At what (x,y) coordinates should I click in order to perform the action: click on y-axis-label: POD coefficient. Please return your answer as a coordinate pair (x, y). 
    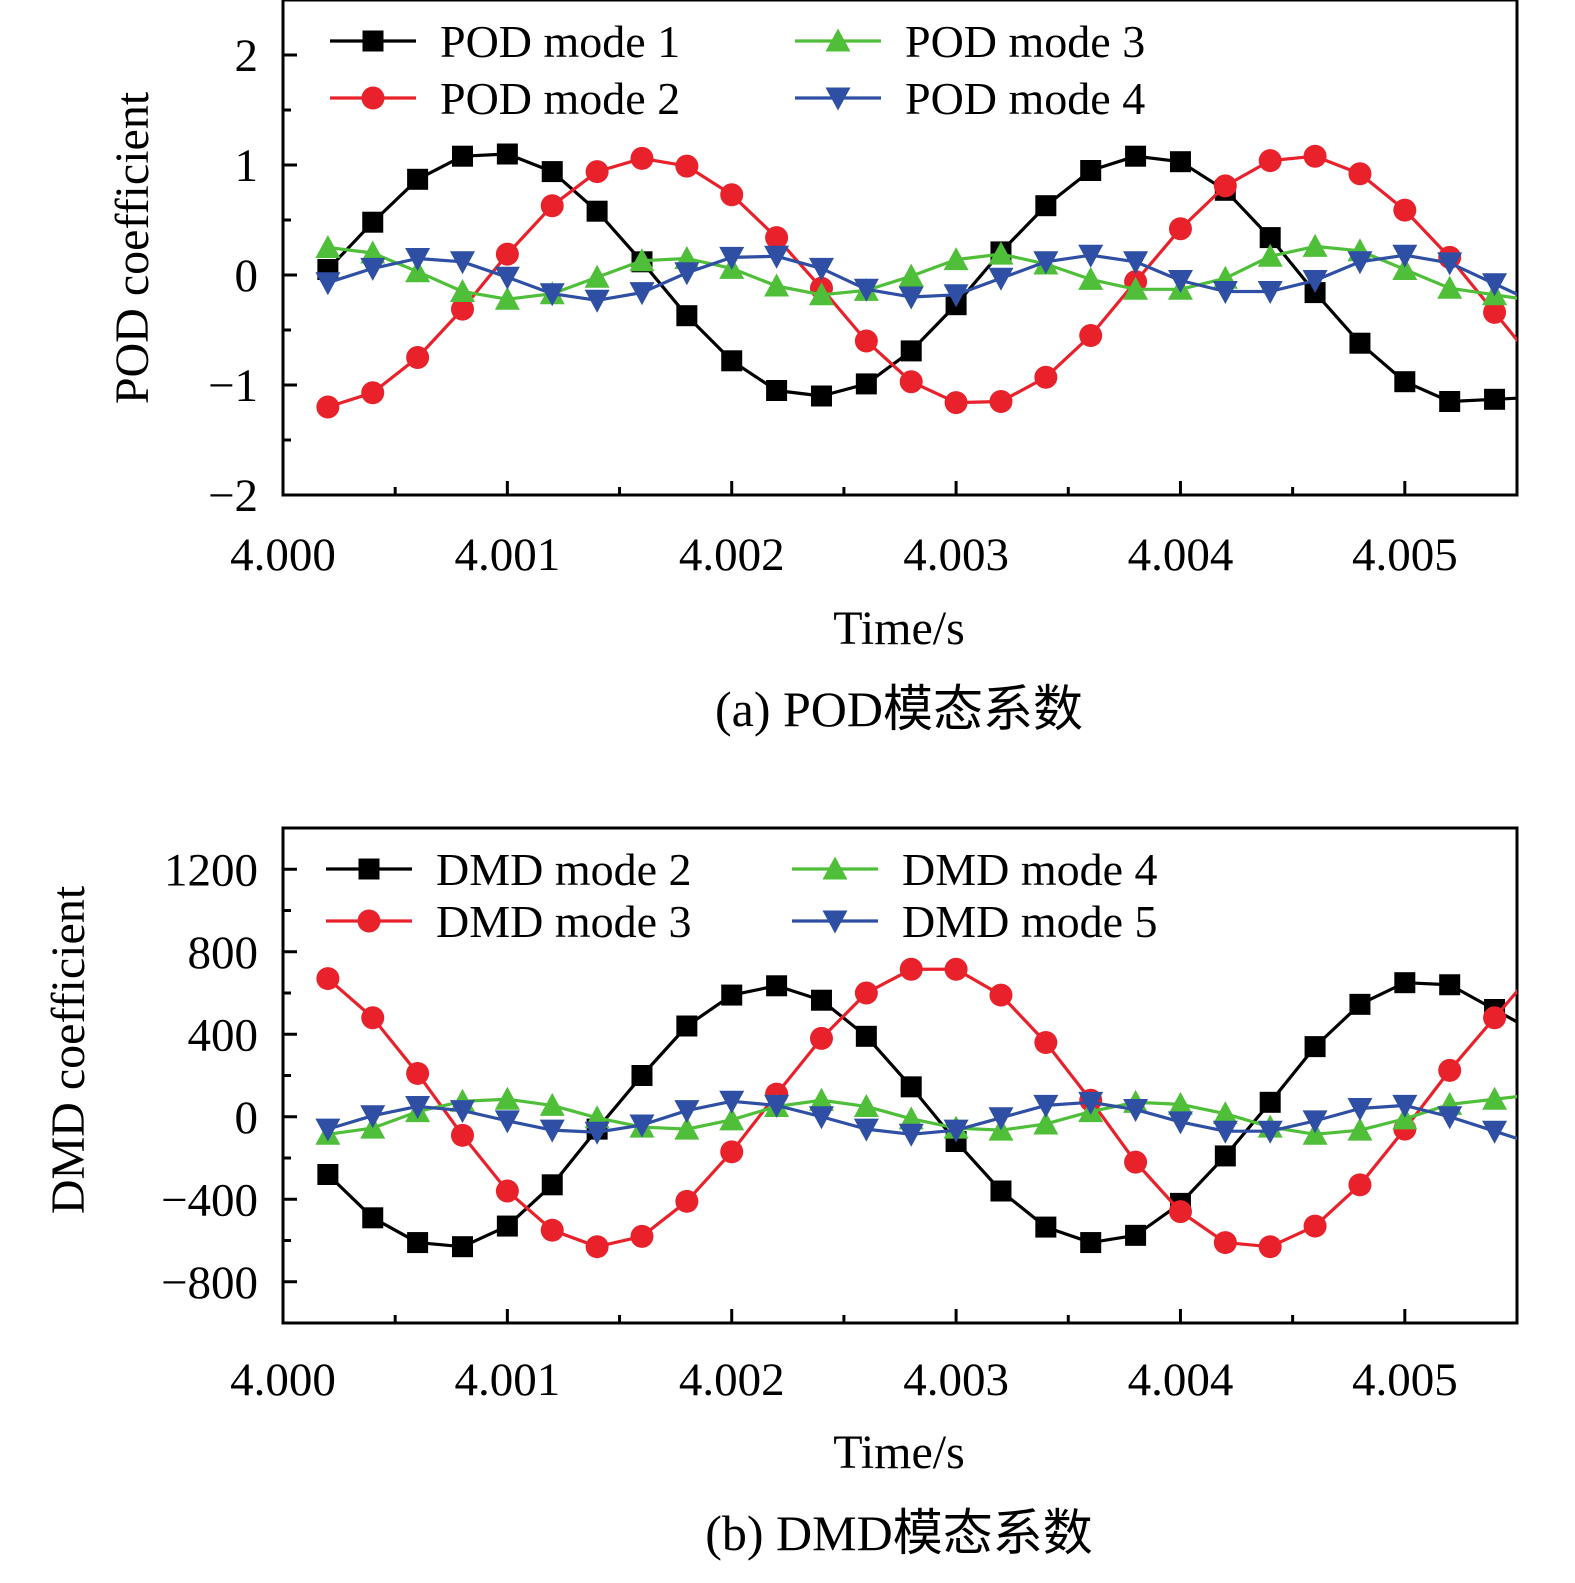
    Looking at the image, I should click on (132, 247).